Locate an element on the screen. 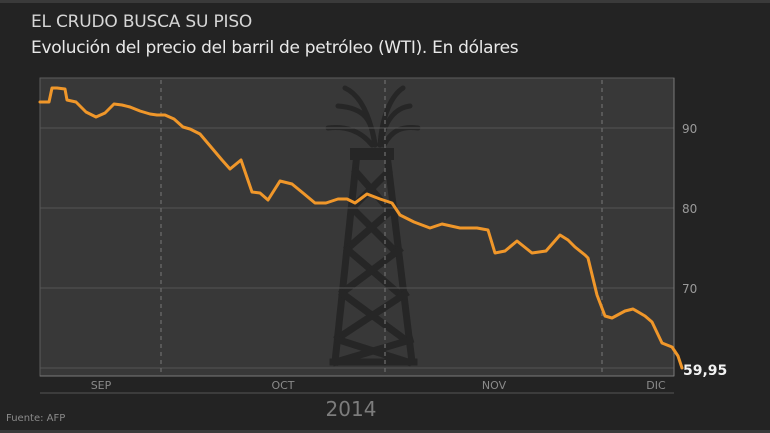 Image resolution: width=770 pixels, height=433 pixels. y-tick-70: 70 is located at coordinates (689, 289).